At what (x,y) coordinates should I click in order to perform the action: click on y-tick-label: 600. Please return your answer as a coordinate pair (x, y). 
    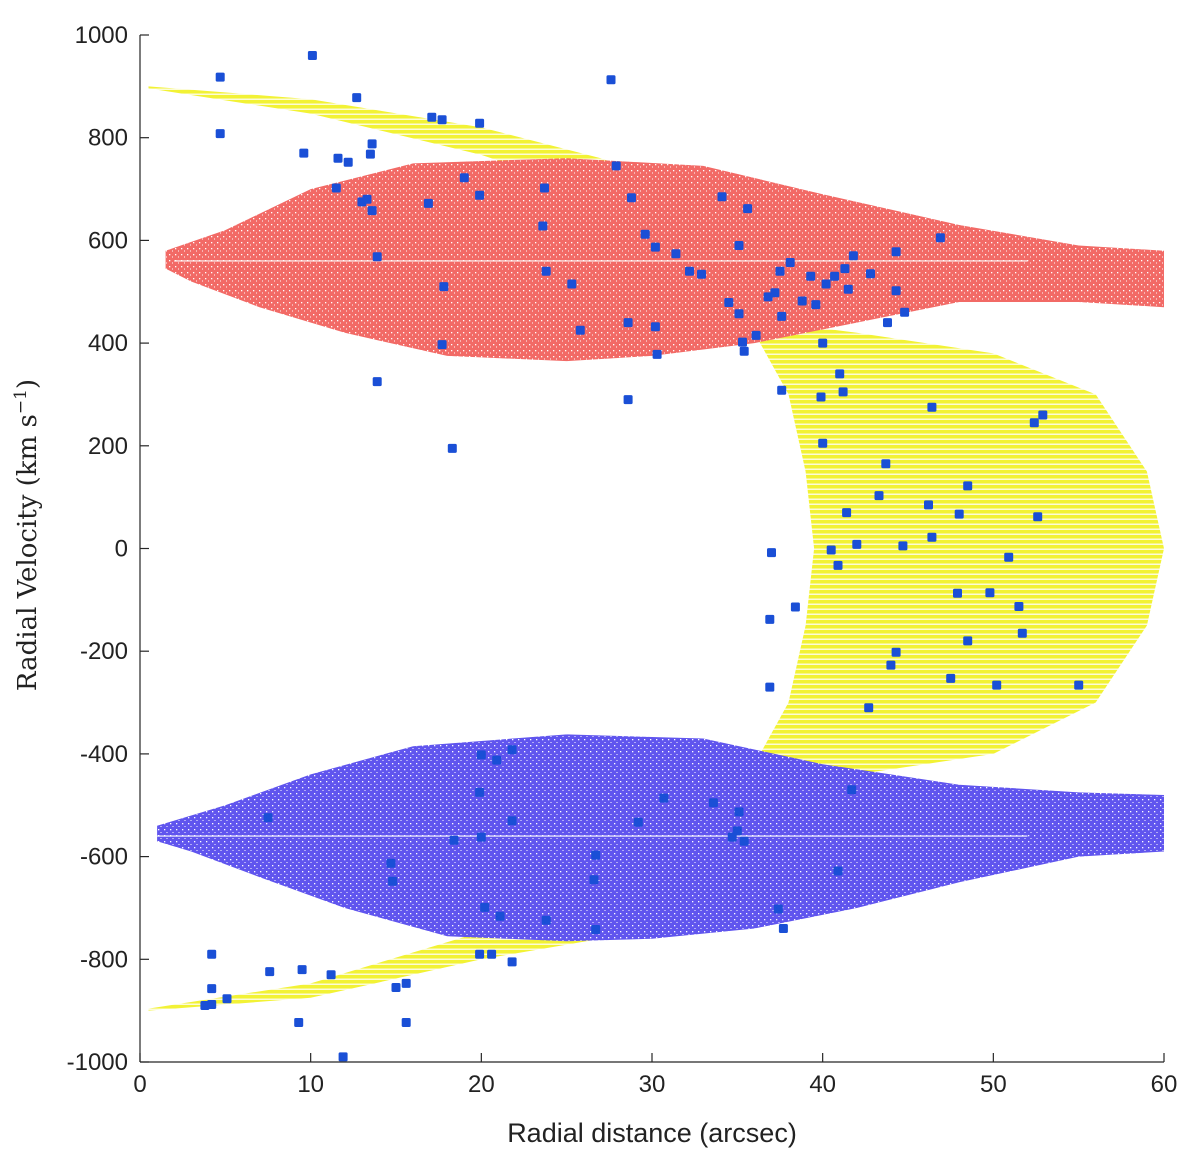
    Looking at the image, I should click on (108, 240).